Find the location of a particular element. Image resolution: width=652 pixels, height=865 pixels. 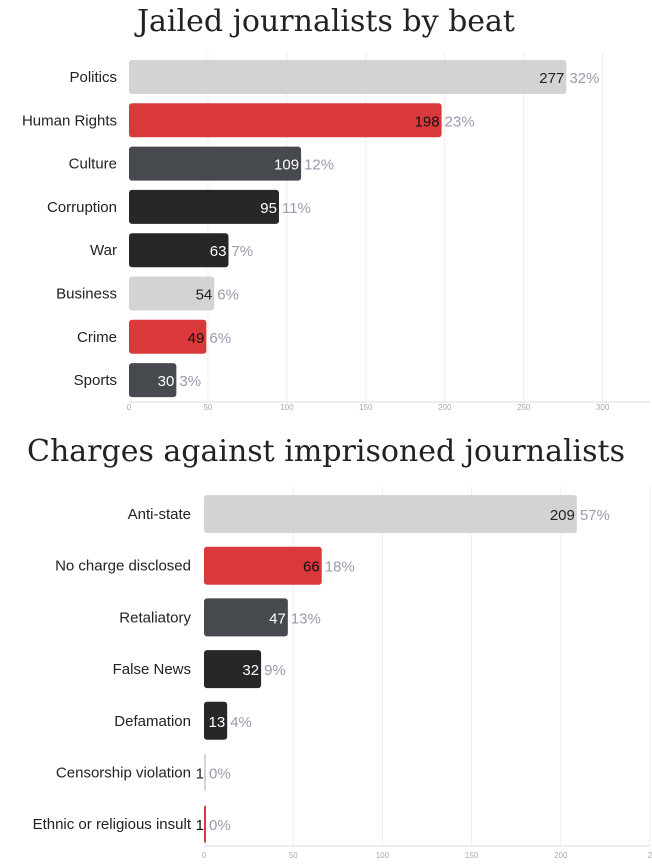

percent-label: 18% is located at coordinates (340, 567).